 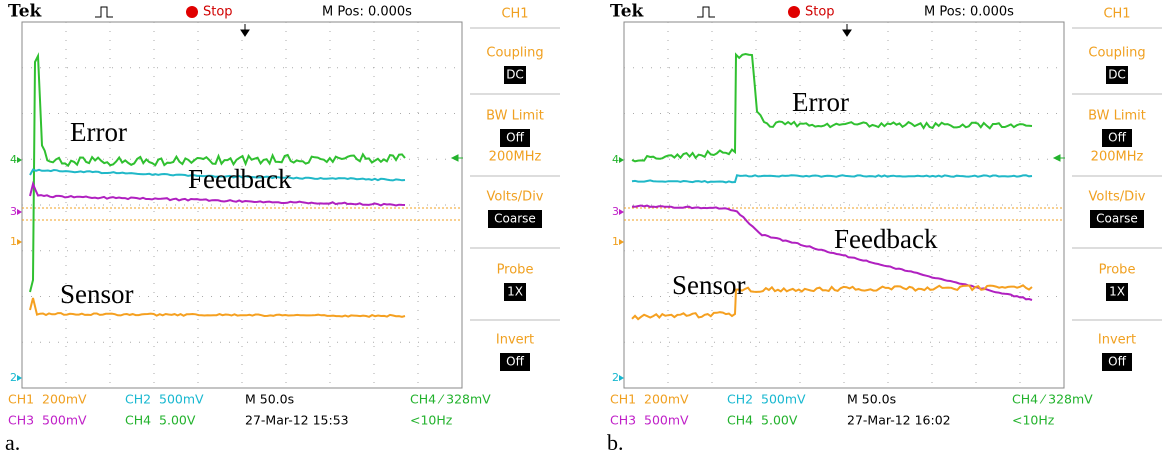 I want to click on footer-readout: 27-Mar-12 16:02, so click(x=899, y=420).